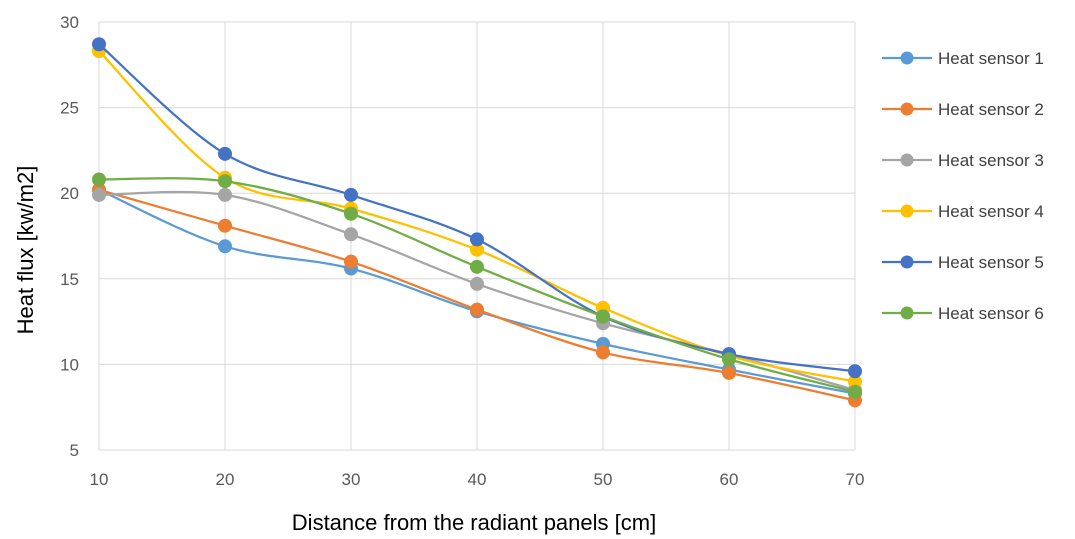  I want to click on x-tick-label: 10, so click(99, 479).